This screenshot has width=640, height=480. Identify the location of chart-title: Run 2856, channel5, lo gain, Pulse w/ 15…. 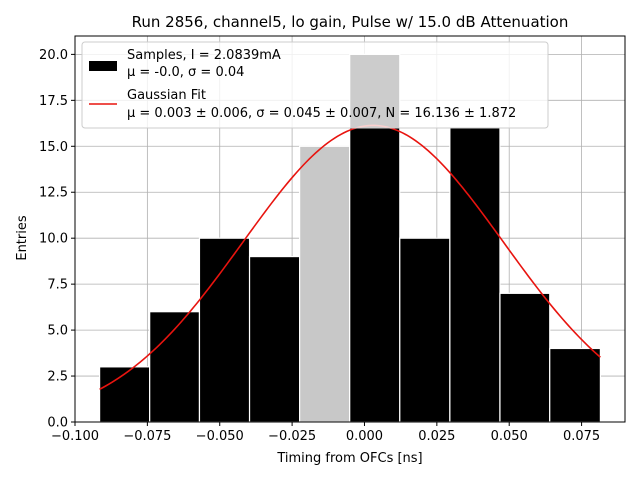
(350, 22).